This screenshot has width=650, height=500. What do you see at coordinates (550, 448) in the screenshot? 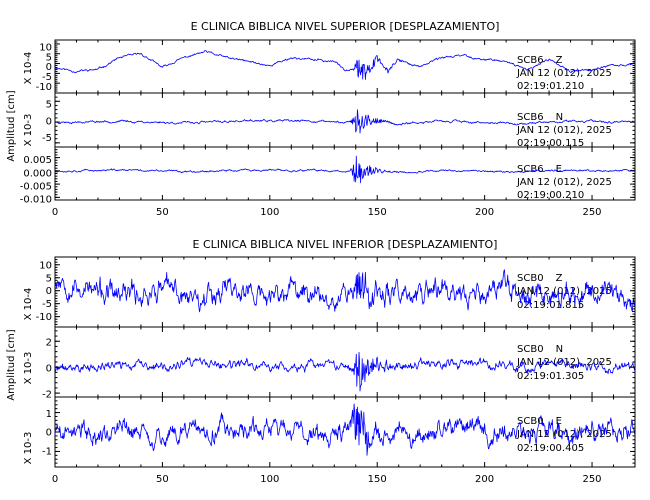
I see `record-time: 02:19:00.405` at bounding box center [550, 448].